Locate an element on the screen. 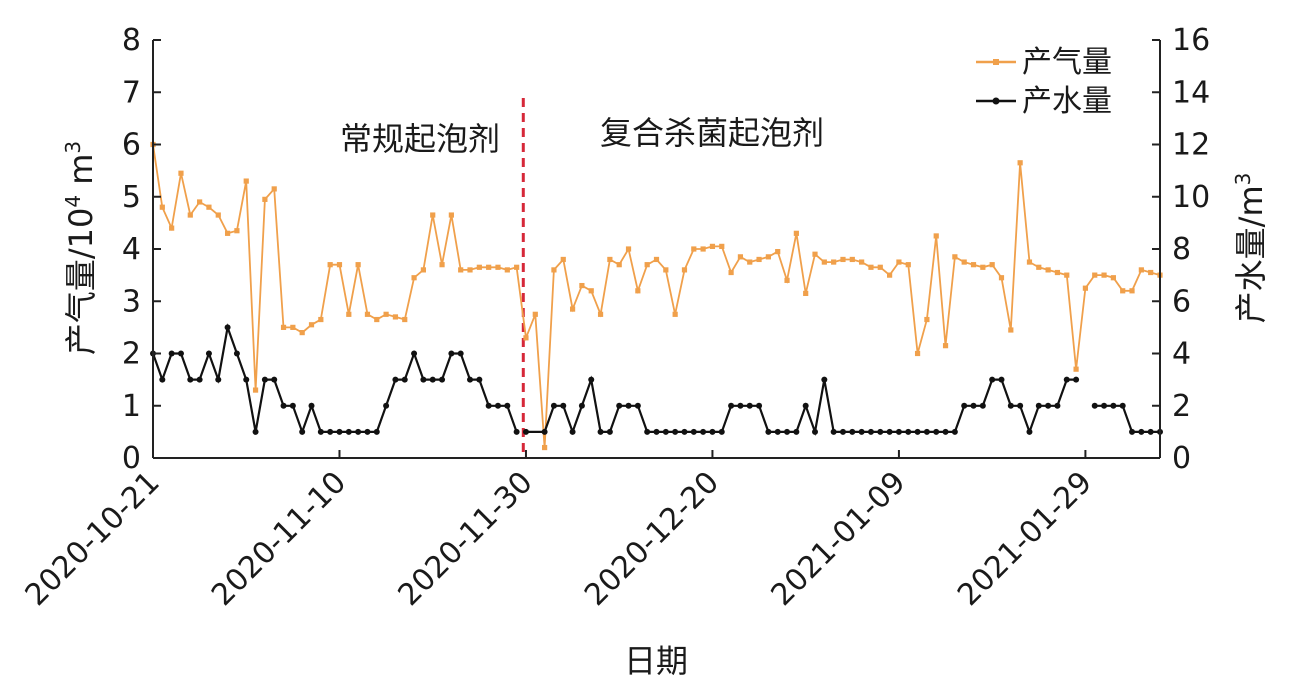 This screenshot has width=1291, height=700. right-tick-label: 0 is located at coordinates (1181, 458).